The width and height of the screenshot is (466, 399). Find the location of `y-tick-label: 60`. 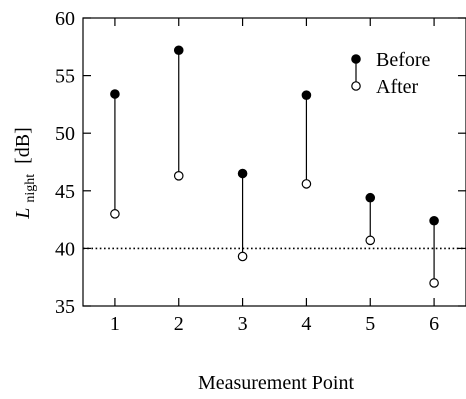

y-tick-label: 60 is located at coordinates (65, 19).